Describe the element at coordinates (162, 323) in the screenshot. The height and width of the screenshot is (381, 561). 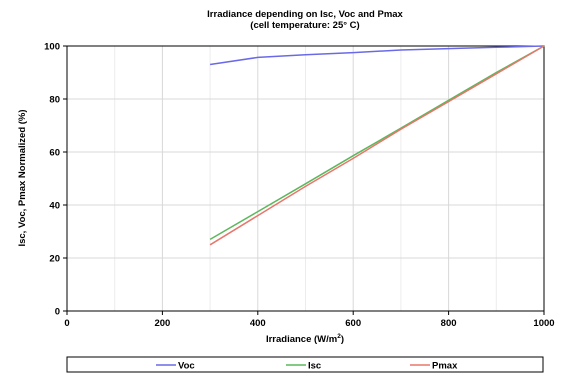
I see `x-tick-label: 200` at that location.